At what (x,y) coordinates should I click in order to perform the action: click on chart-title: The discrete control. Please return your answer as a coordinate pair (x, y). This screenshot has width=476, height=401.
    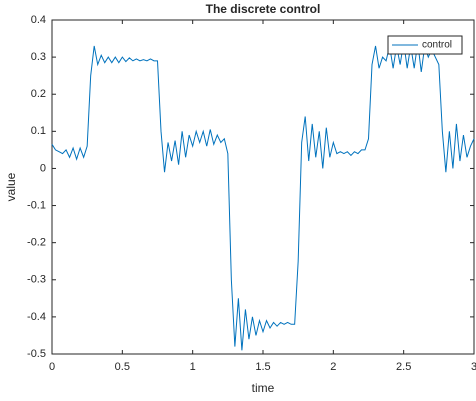
    Looking at the image, I should click on (263, 9).